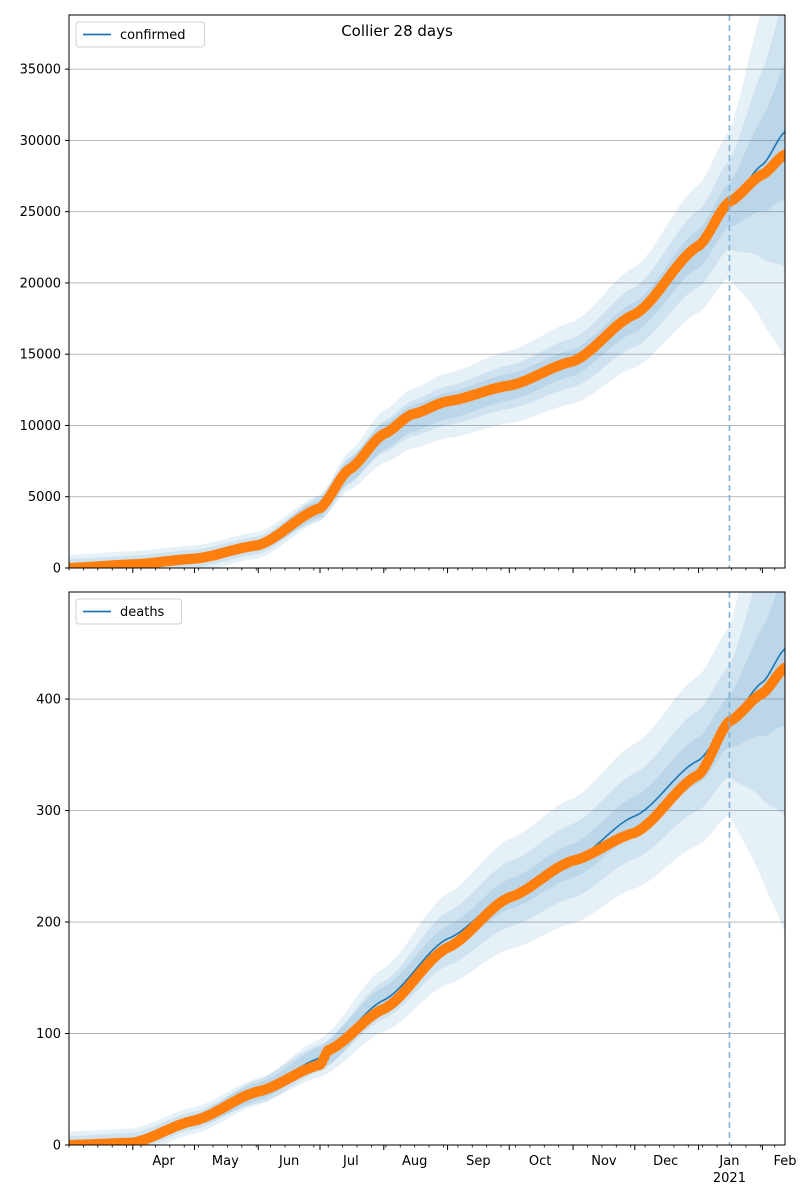 Image resolution: width=800 pixels, height=1200 pixels. What do you see at coordinates (350, 1161) in the screenshot?
I see `x-tick-label: Jul` at bounding box center [350, 1161].